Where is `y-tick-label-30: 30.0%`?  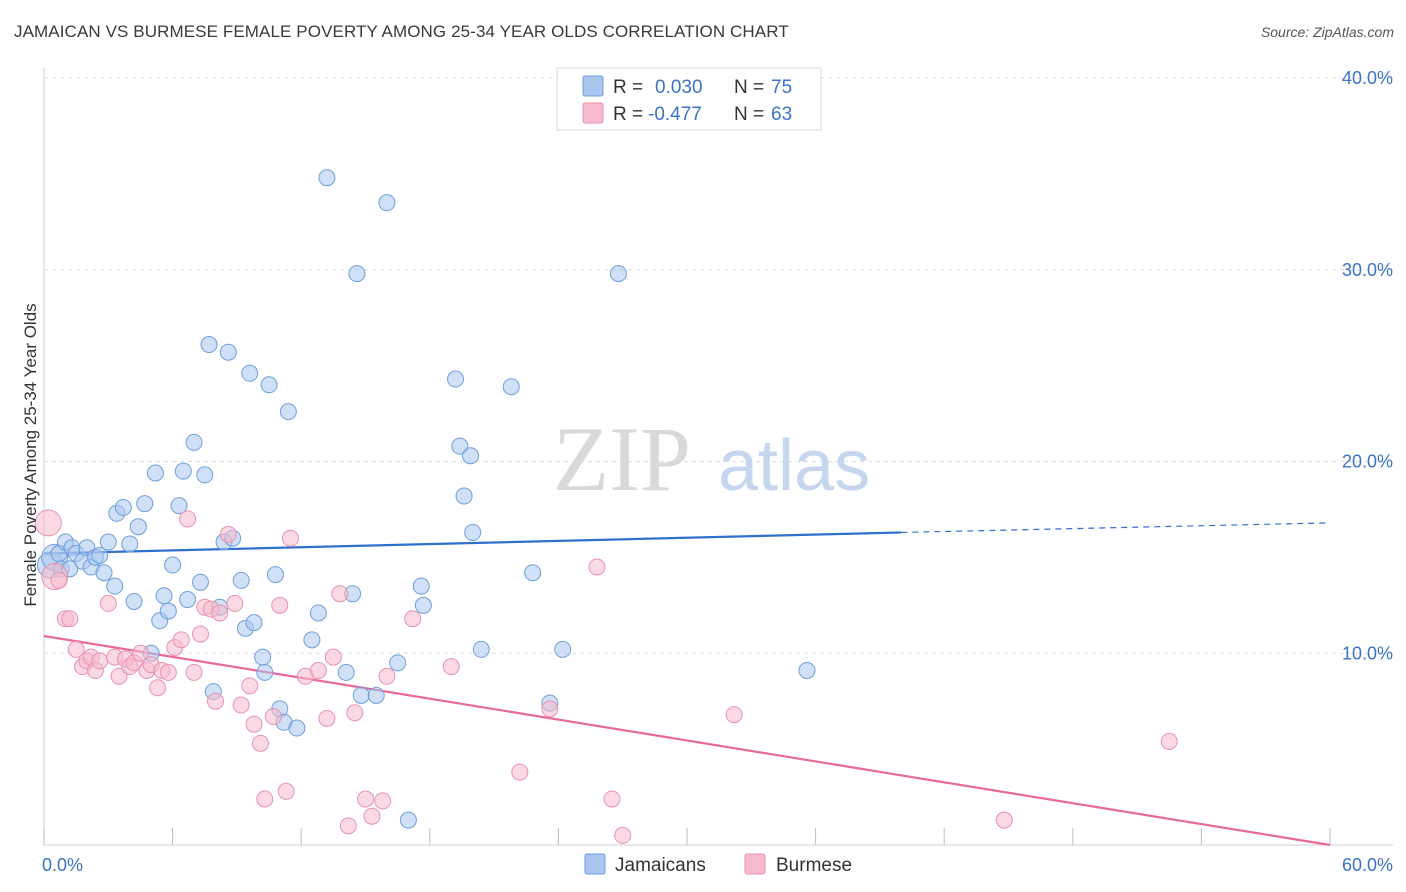 y-tick-label-30: 30.0% is located at coordinates (1367, 270).